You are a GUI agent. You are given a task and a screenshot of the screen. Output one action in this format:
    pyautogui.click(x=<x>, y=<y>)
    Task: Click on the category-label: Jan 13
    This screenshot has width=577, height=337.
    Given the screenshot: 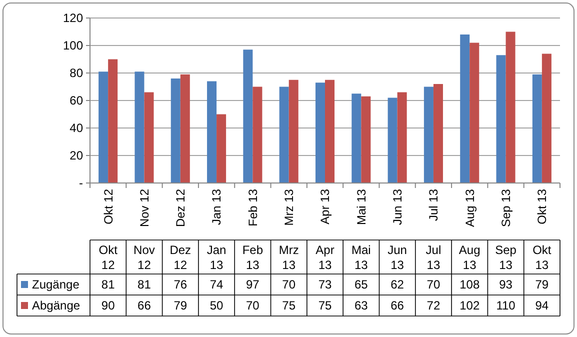 What is the action you would take?
    pyautogui.click(x=216, y=257)
    